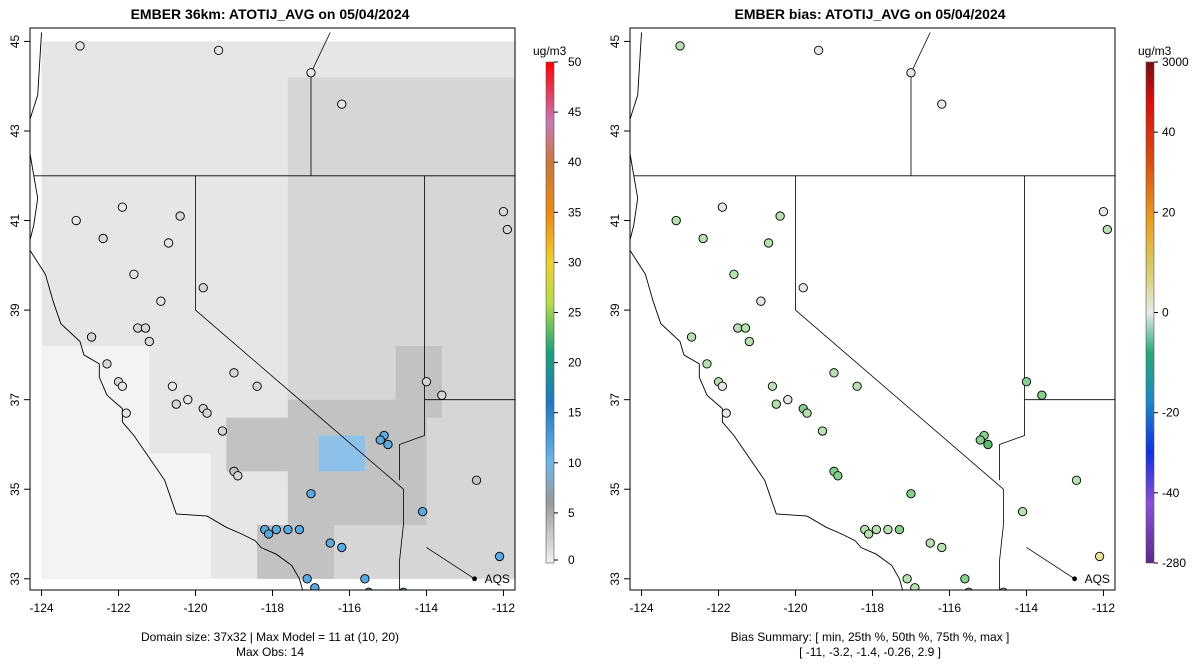 The width and height of the screenshot is (1200, 672). Describe the element at coordinates (550, 51) in the screenshot. I see `left-colorbar-unit: ug/m3` at that location.